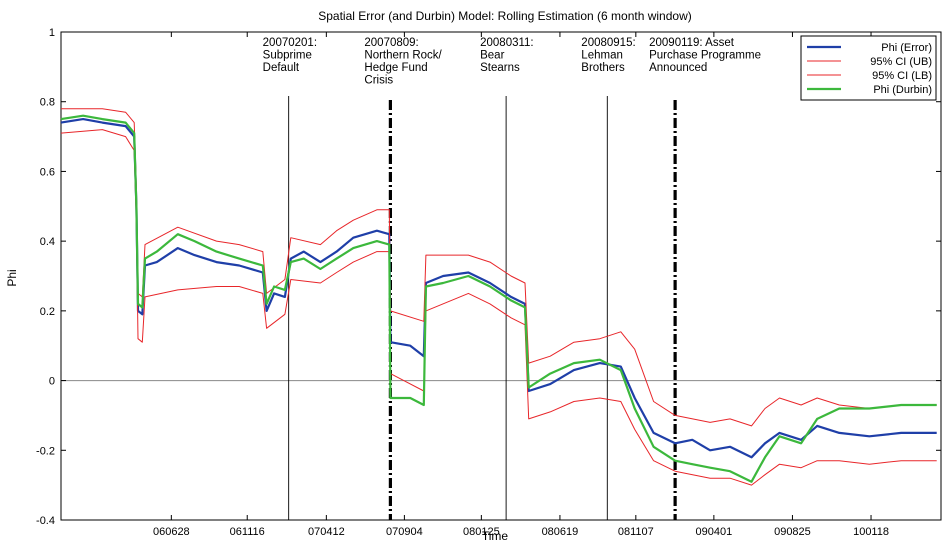 This screenshot has width=943, height=546. Describe the element at coordinates (608, 43) in the screenshot. I see `event-annotation-line: 20080915:` at that location.